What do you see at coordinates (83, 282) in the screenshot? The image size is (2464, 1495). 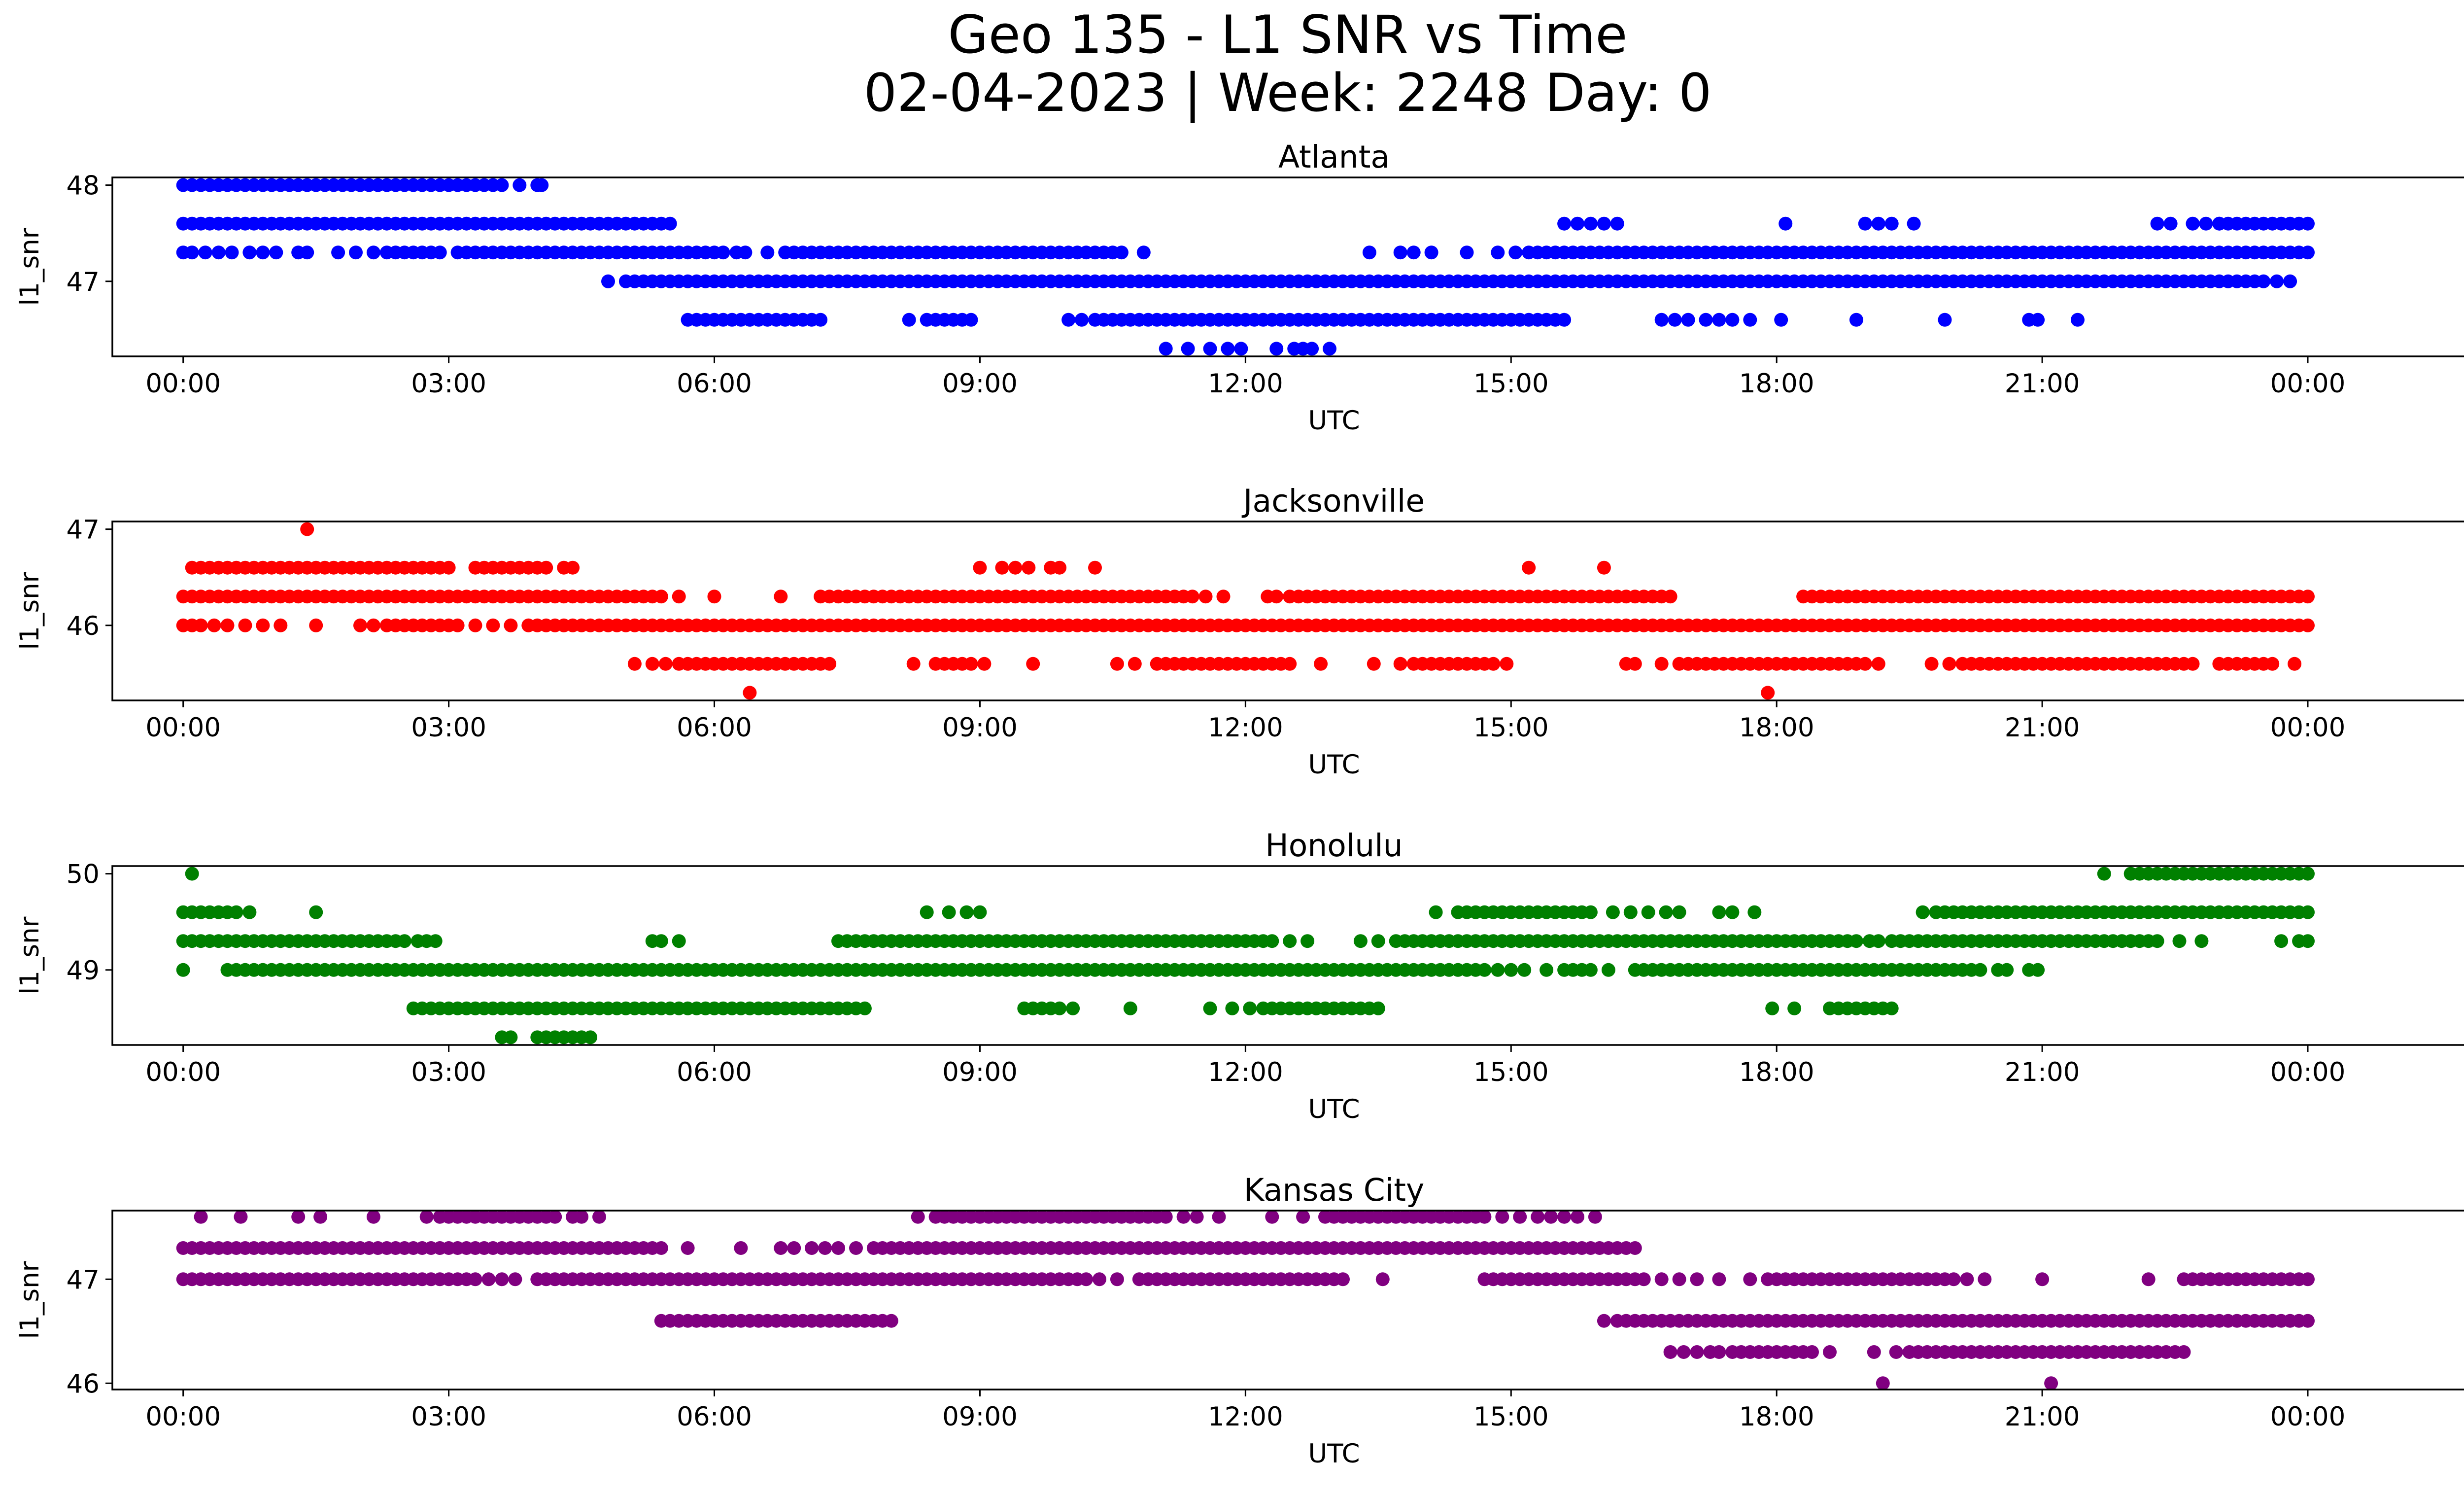 I see `y-tick-label: 47` at bounding box center [83, 282].